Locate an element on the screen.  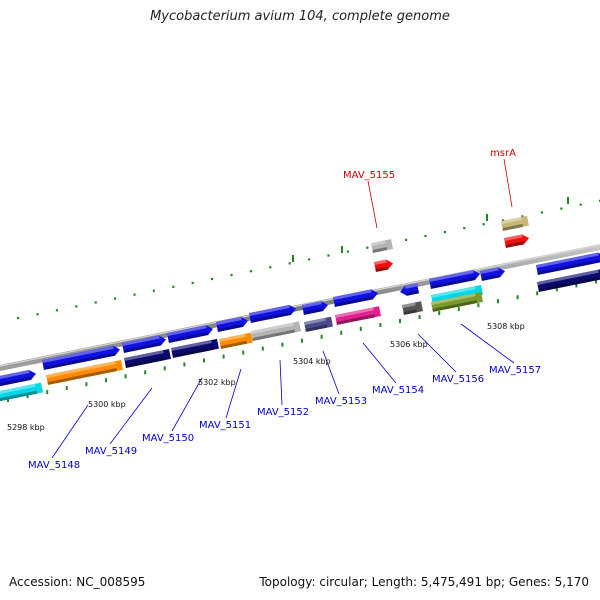
scale-label: 5304 kbp is located at coordinates (312, 361).